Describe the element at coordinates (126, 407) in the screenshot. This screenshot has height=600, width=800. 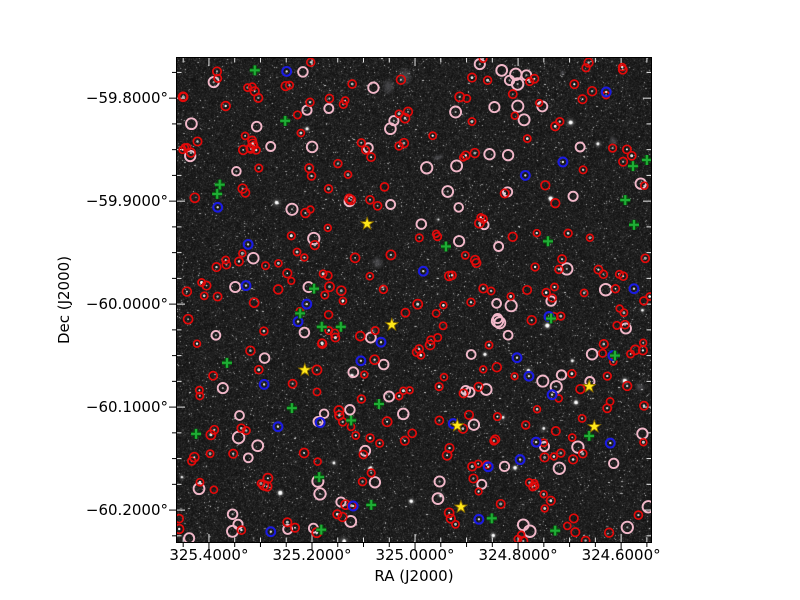
I see `y-tick-label: −60.1000°` at that location.